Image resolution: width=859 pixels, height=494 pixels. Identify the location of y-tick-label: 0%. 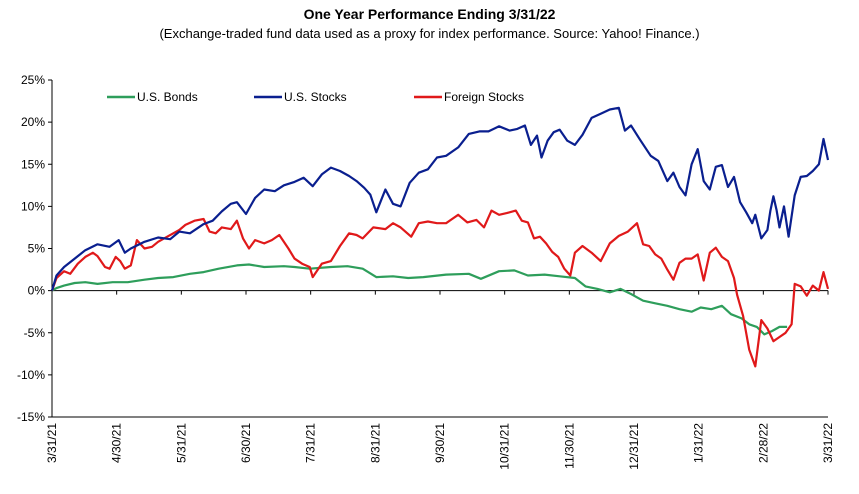
(37, 291).